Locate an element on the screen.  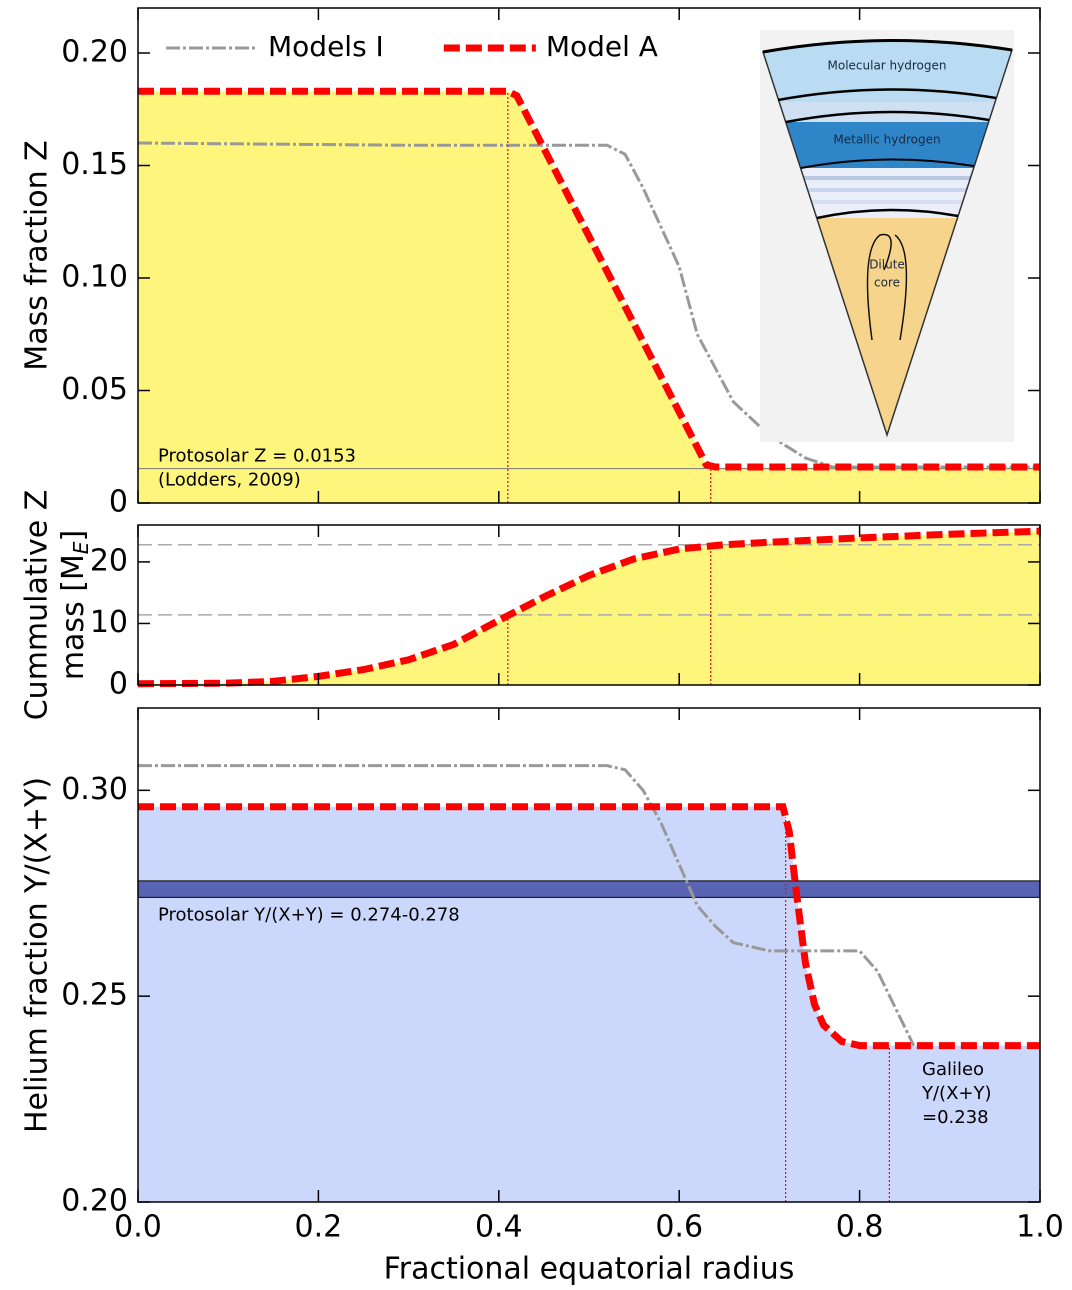
y-axis-label-part: mass [M is located at coordinates (73, 617).